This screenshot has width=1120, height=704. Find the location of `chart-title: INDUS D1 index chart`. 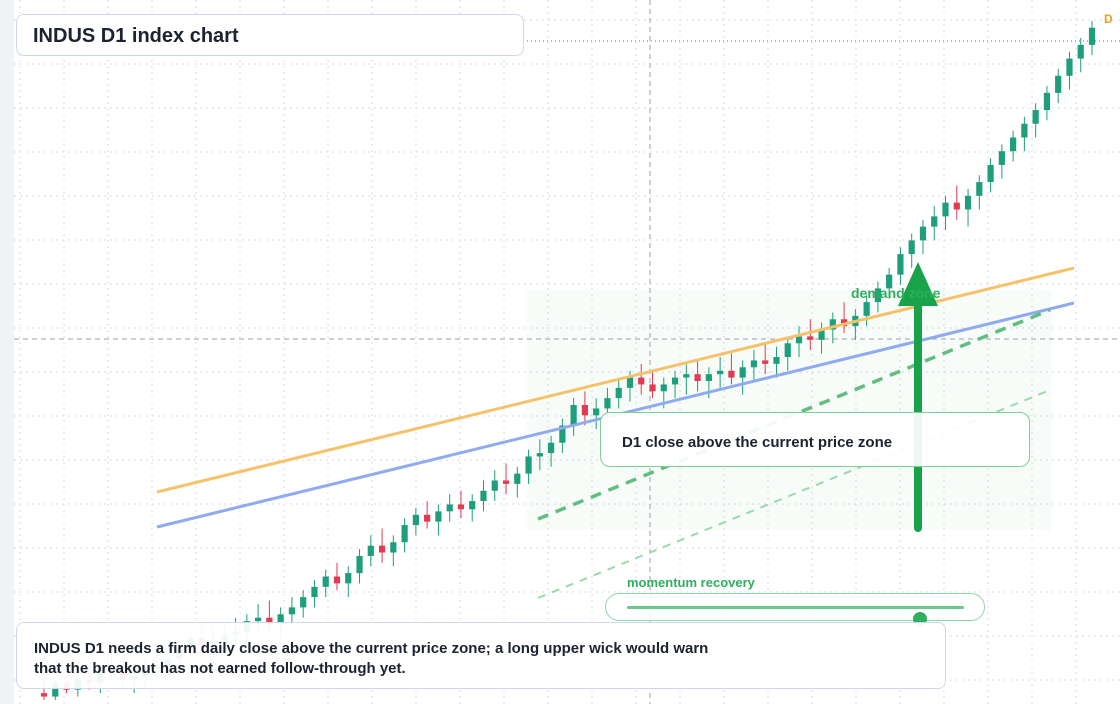

chart-title: INDUS D1 index chart is located at coordinates (136, 36).